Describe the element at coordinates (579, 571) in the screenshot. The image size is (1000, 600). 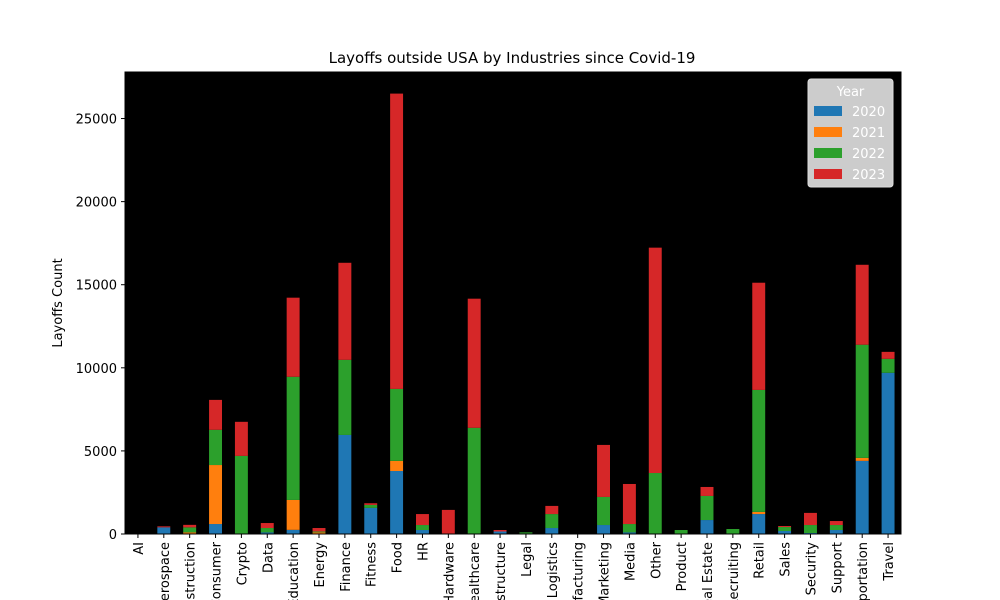
I see `x-tick-label: Manufacturing` at that location.